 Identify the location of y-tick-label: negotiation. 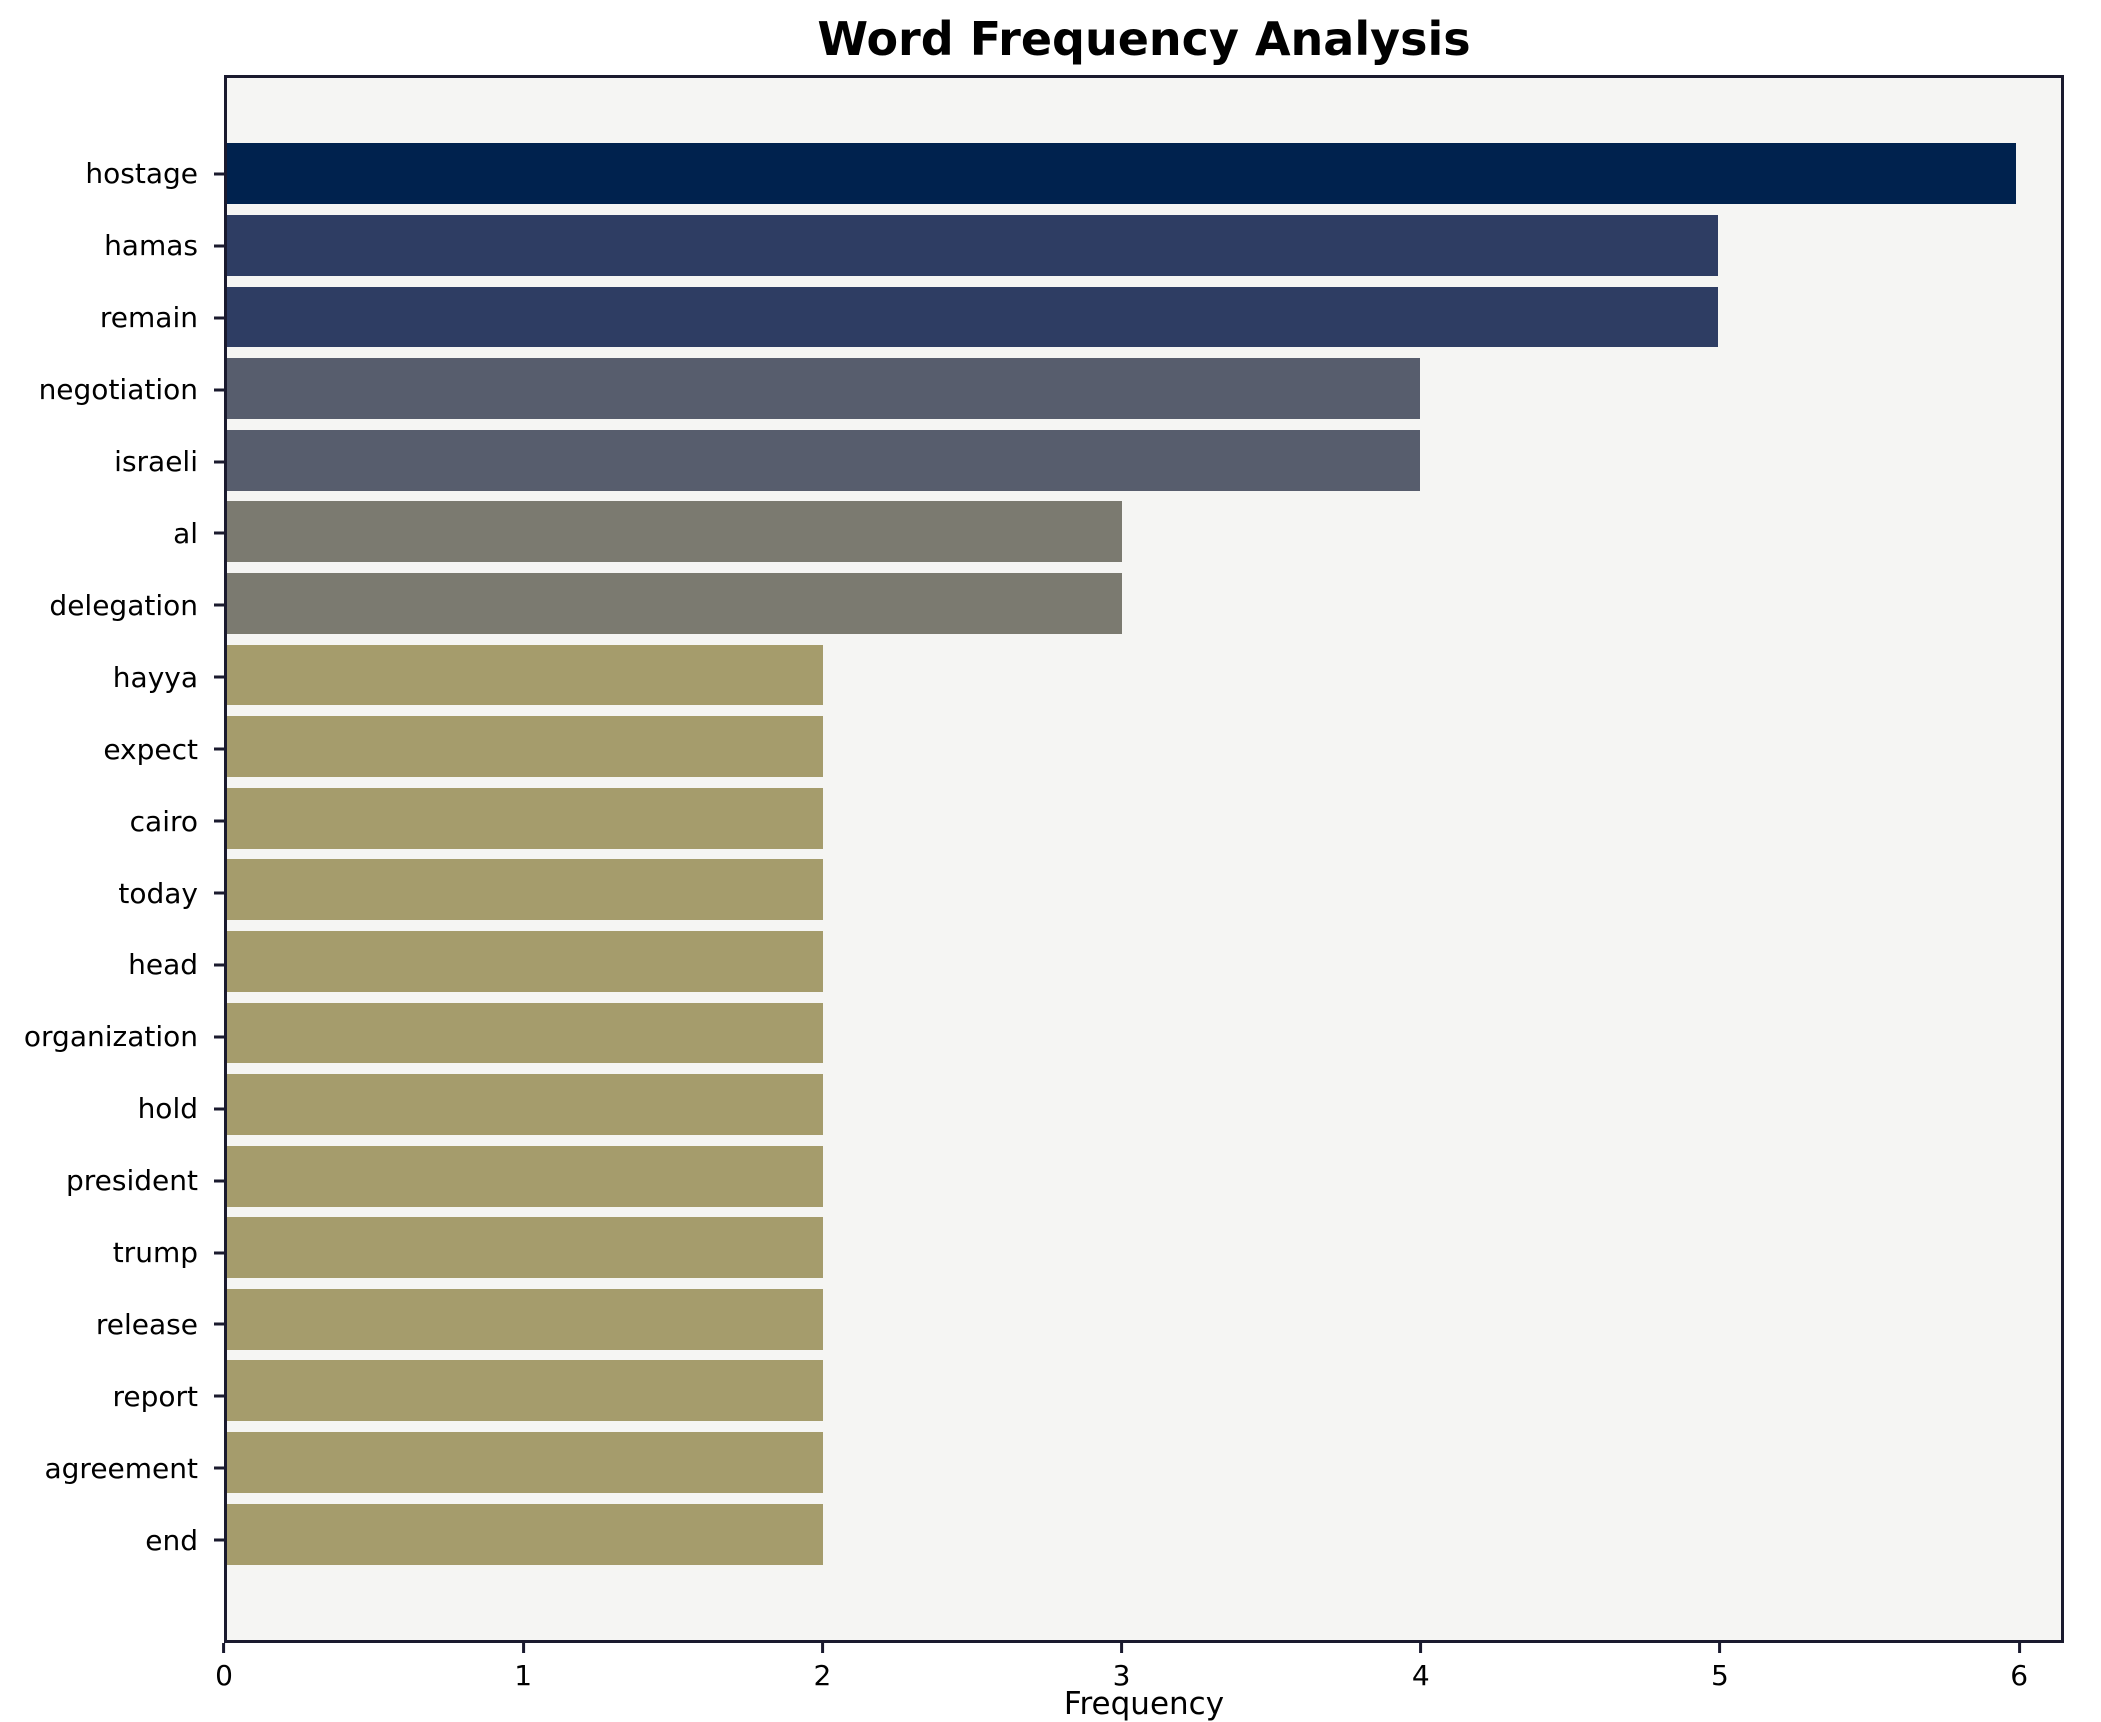
(118, 390).